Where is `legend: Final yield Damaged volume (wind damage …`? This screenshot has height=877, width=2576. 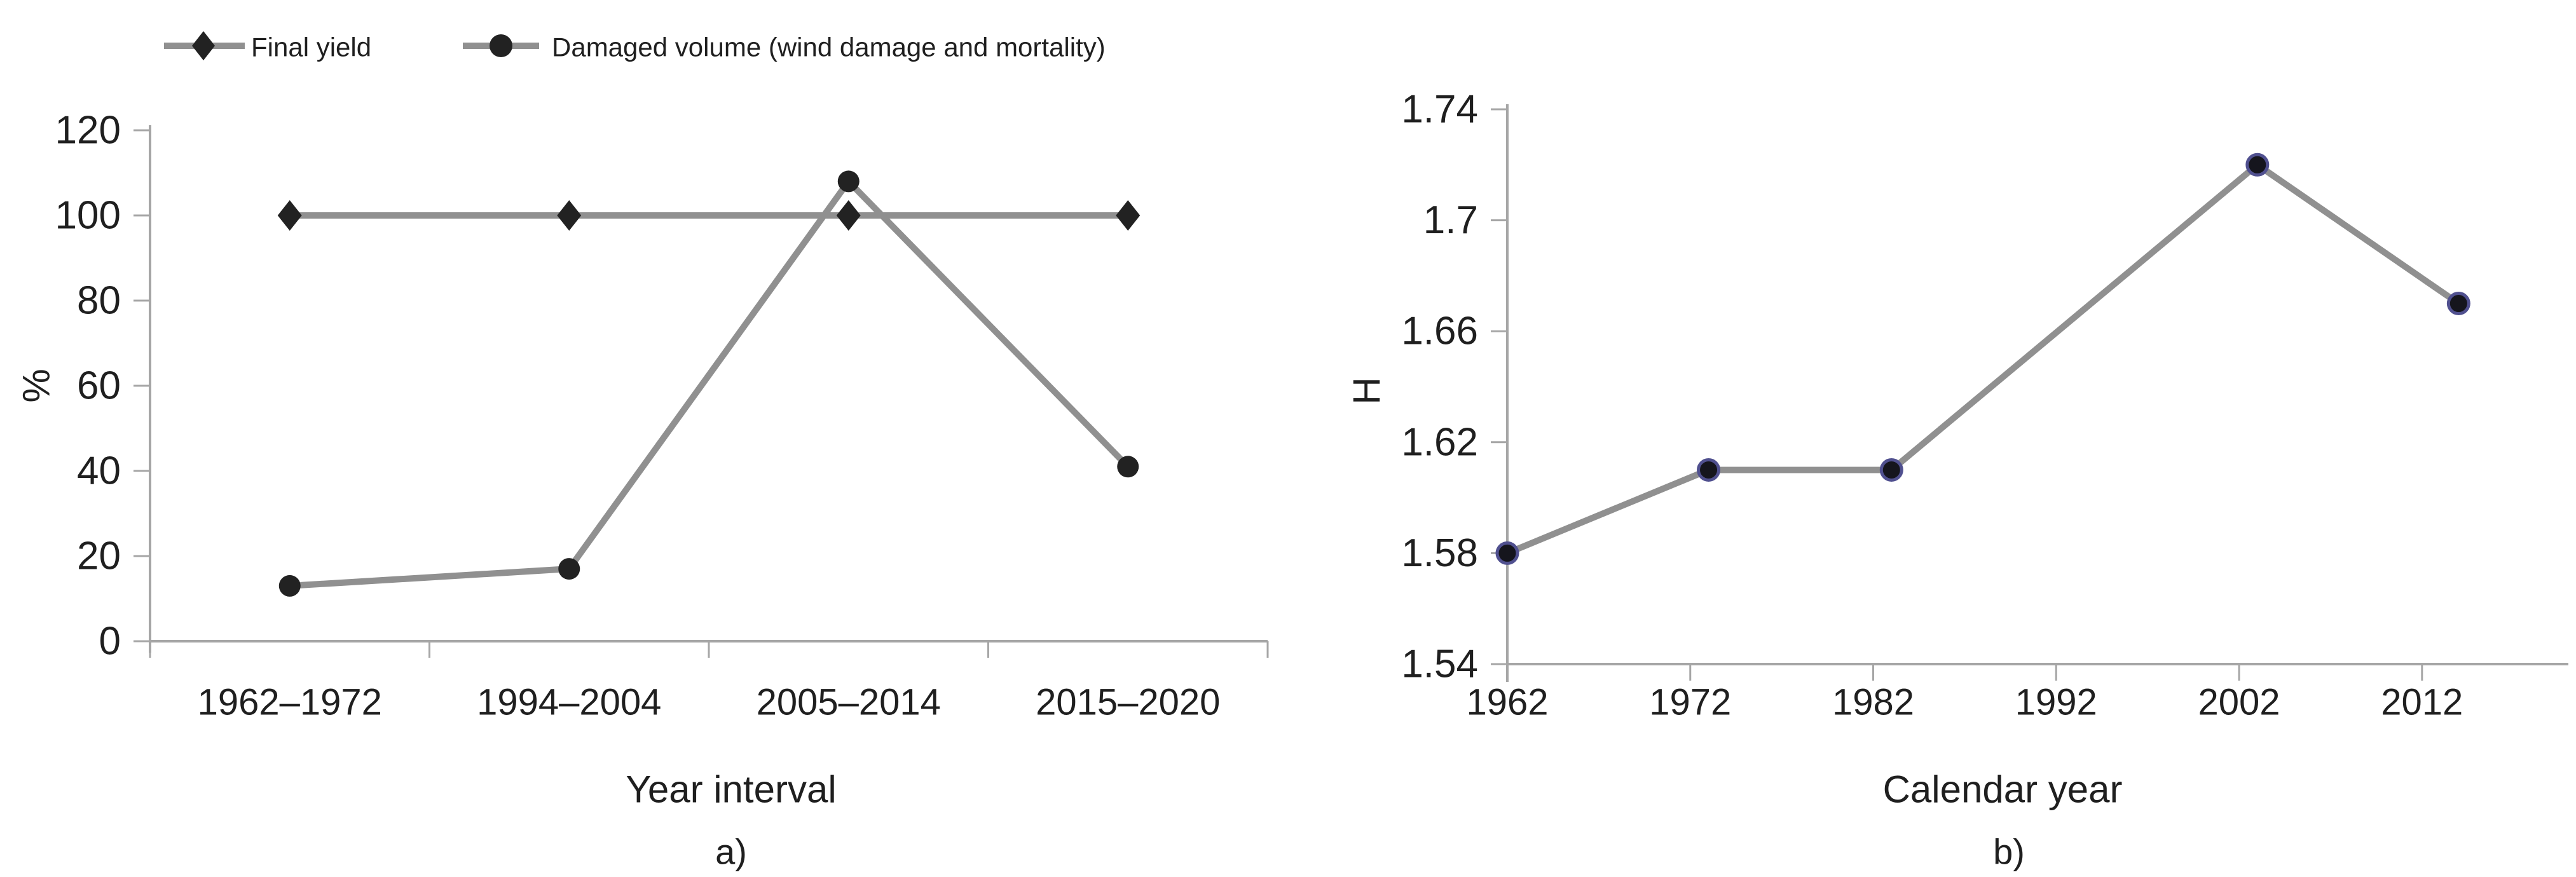 legend: Final yield Damaged volume (wind damage … is located at coordinates (635, 46).